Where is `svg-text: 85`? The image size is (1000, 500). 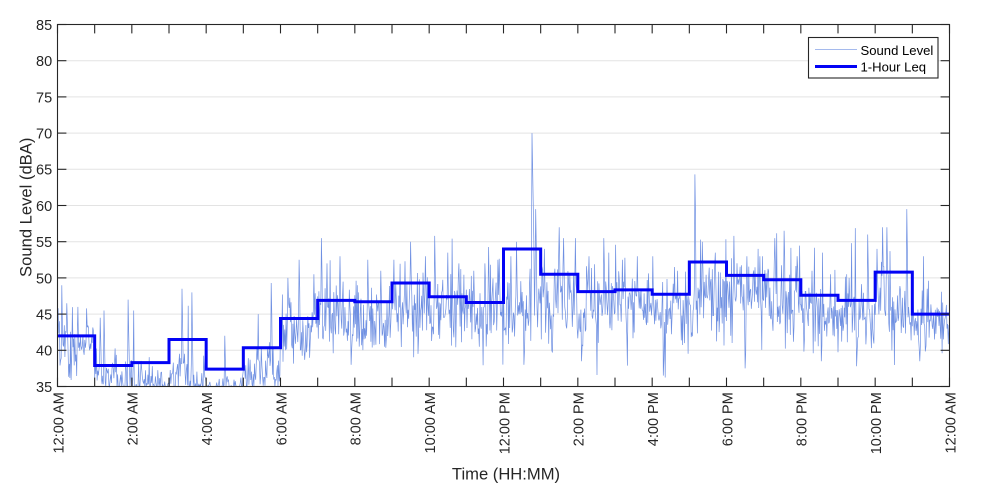
svg-text: 85 is located at coordinates (44, 26).